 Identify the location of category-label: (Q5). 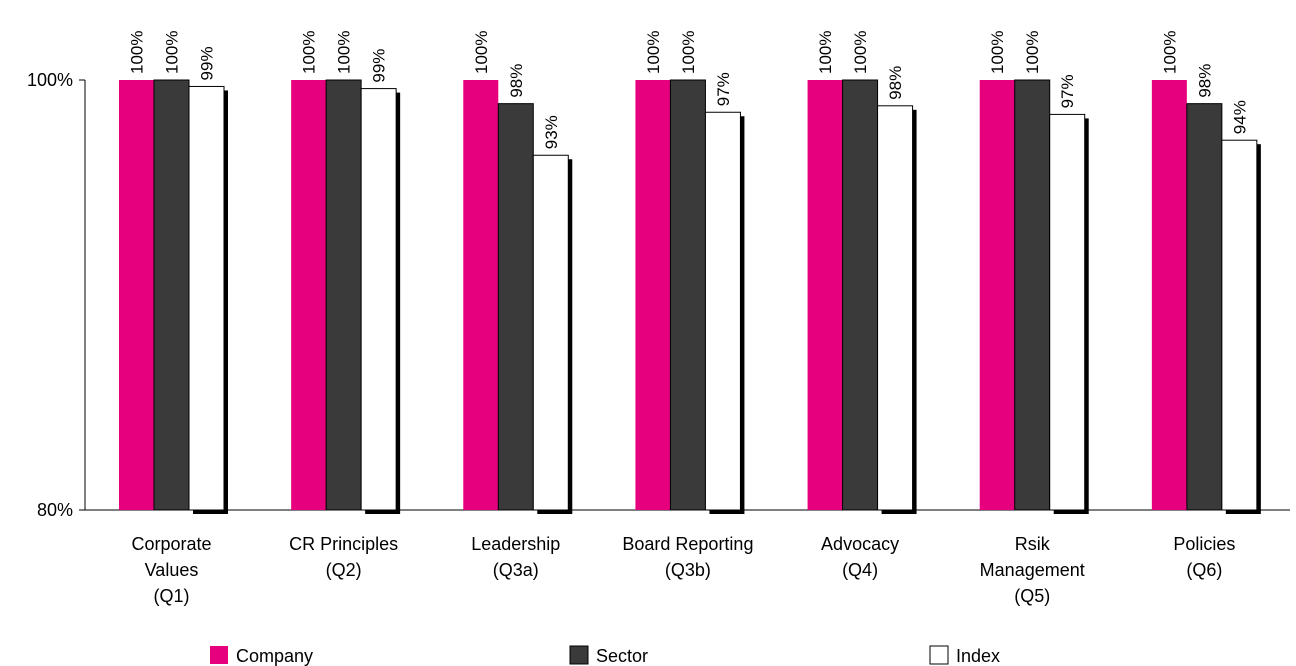
(1032, 596).